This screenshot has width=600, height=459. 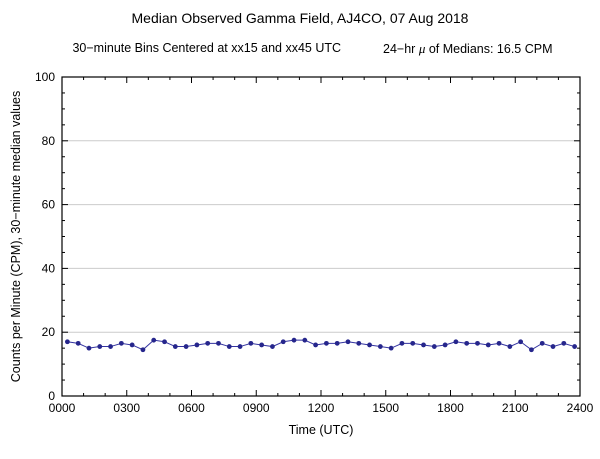 I want to click on mean-prefix: 24−hr, so click(x=401, y=49).